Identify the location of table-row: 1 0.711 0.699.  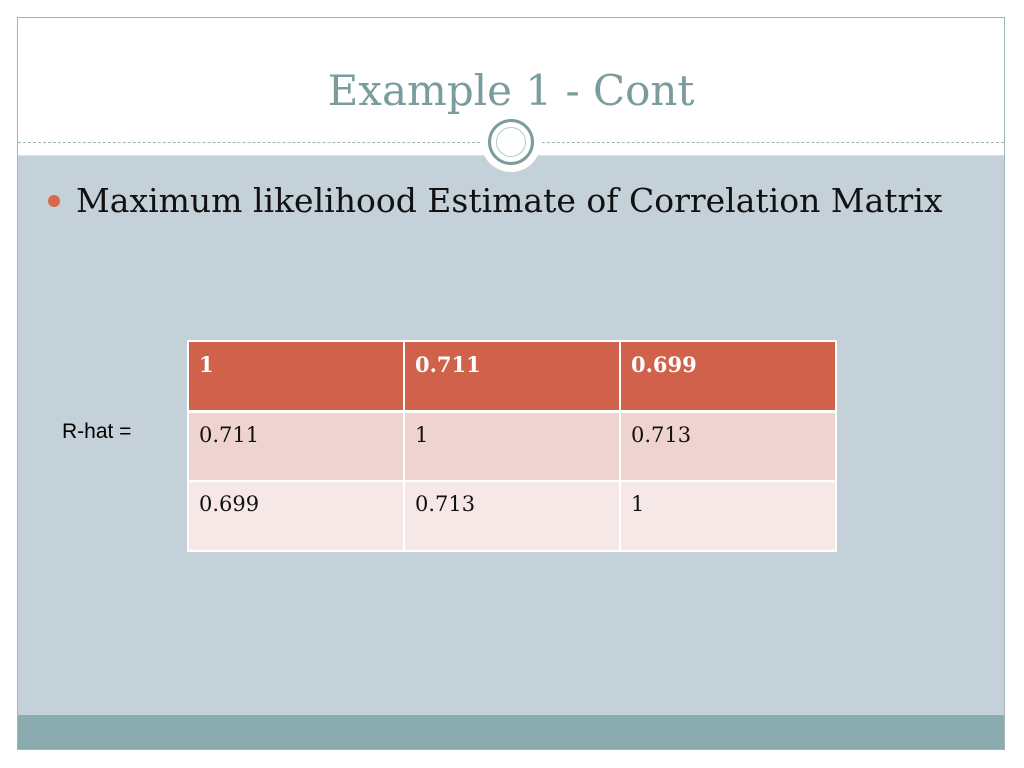
(512, 376).